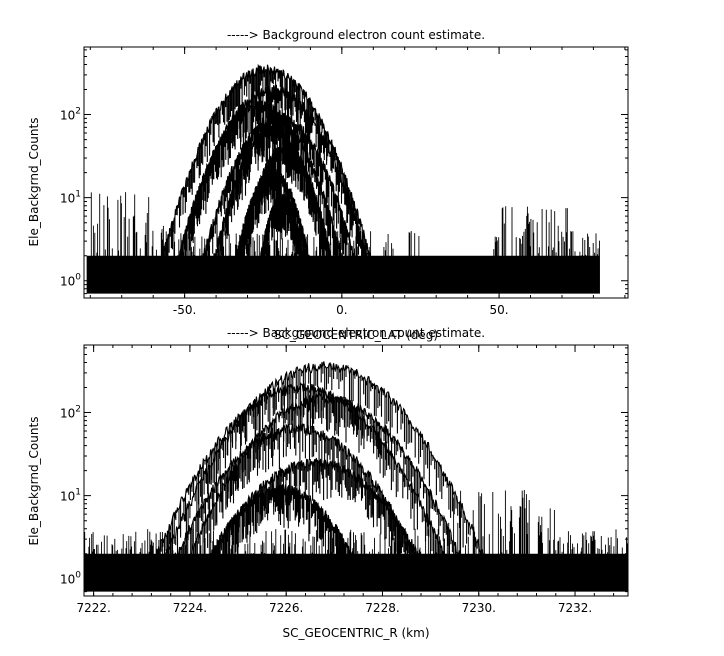 The image size is (724, 656). I want to click on x-tick-label: 7222., so click(93, 608).